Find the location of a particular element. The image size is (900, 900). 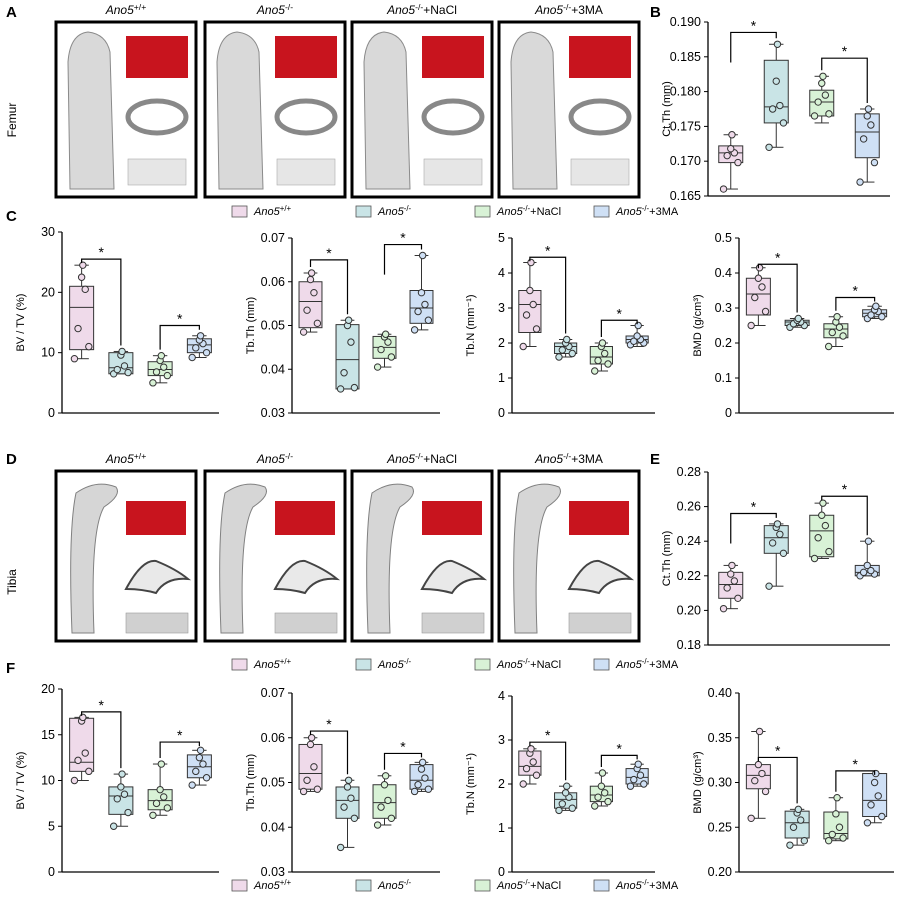

scan-panel-tibia-3: Ano5-/-+3MA is located at coordinates (569, 547).